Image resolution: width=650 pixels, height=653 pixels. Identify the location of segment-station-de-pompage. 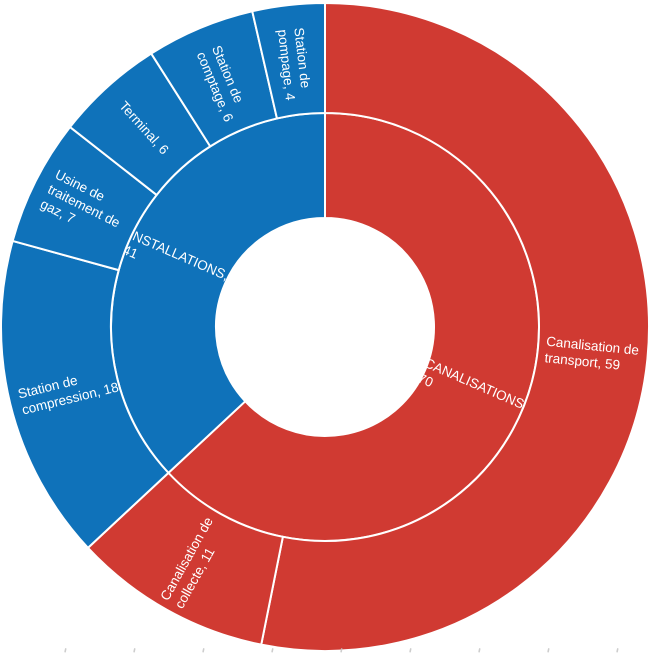
(288, 61).